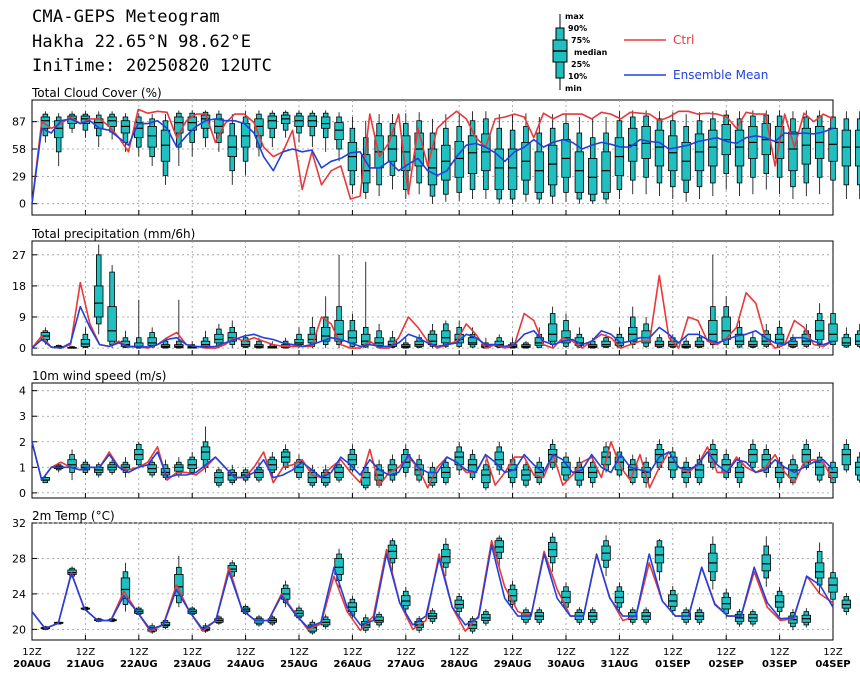 This screenshot has height=679, width=860. What do you see at coordinates (126, 17) in the screenshot?
I see `page-title: CMA-GEPS Meteogram` at bounding box center [126, 17].